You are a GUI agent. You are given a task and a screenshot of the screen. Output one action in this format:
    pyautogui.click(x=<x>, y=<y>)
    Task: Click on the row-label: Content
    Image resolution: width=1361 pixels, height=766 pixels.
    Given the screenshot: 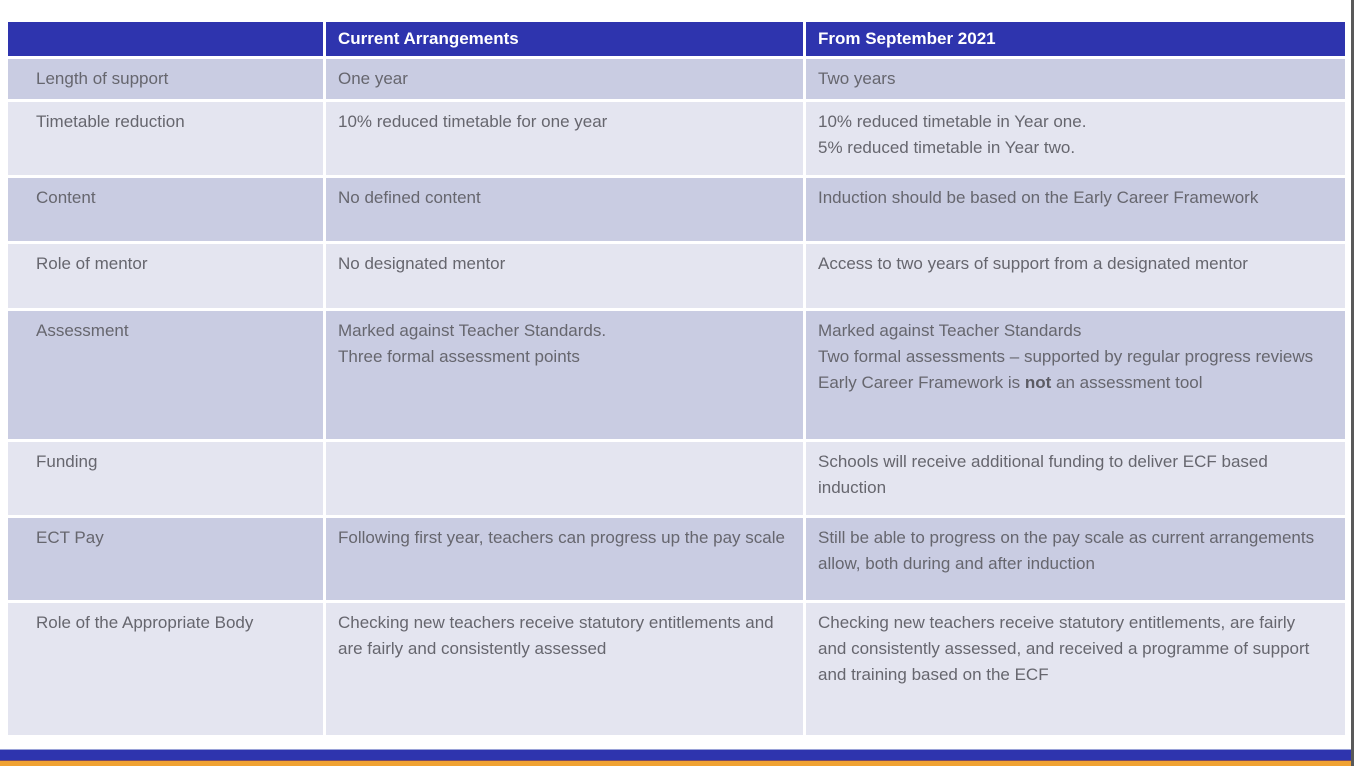 What is the action you would take?
    pyautogui.click(x=165, y=209)
    